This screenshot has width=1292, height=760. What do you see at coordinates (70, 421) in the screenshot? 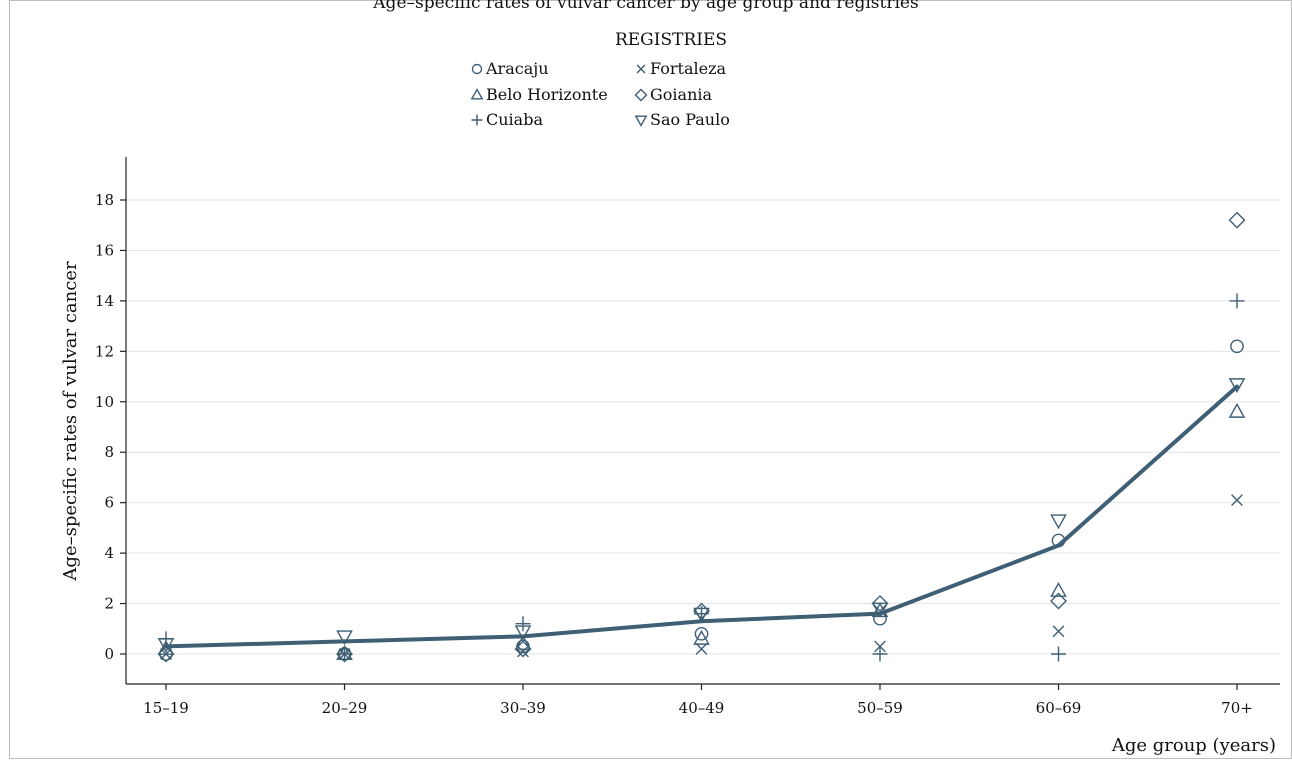
I see `y-axis-title: Age–specific rates of vulvar cancer` at bounding box center [70, 421].